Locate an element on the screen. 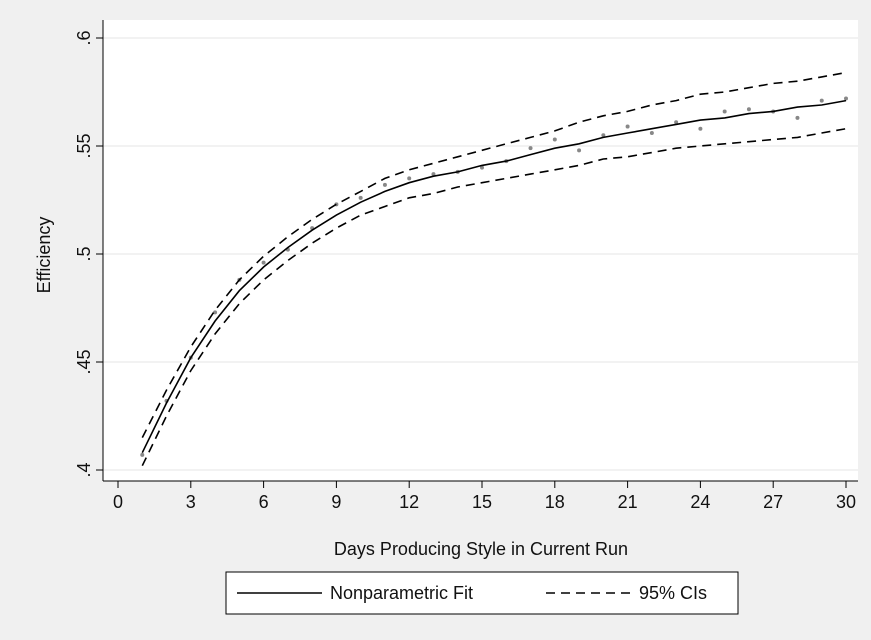 This screenshot has width=871, height=640. x-tick-label: 9 is located at coordinates (336, 502).